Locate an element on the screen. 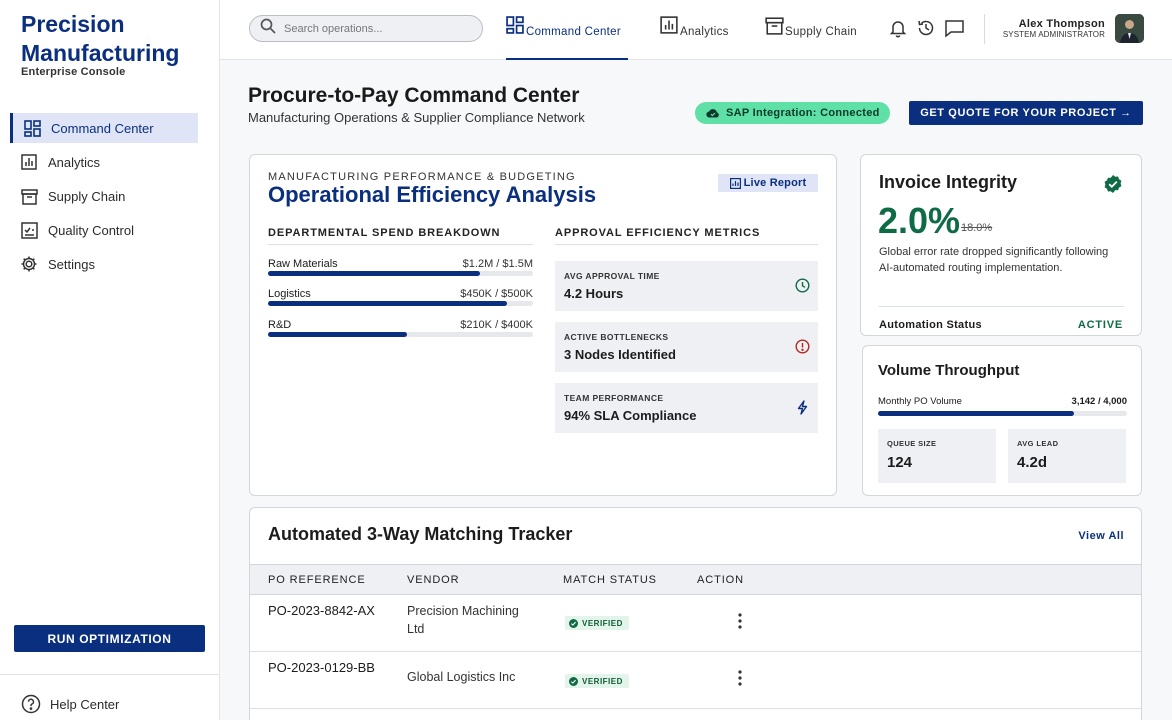  search-box is located at coordinates (366, 28).